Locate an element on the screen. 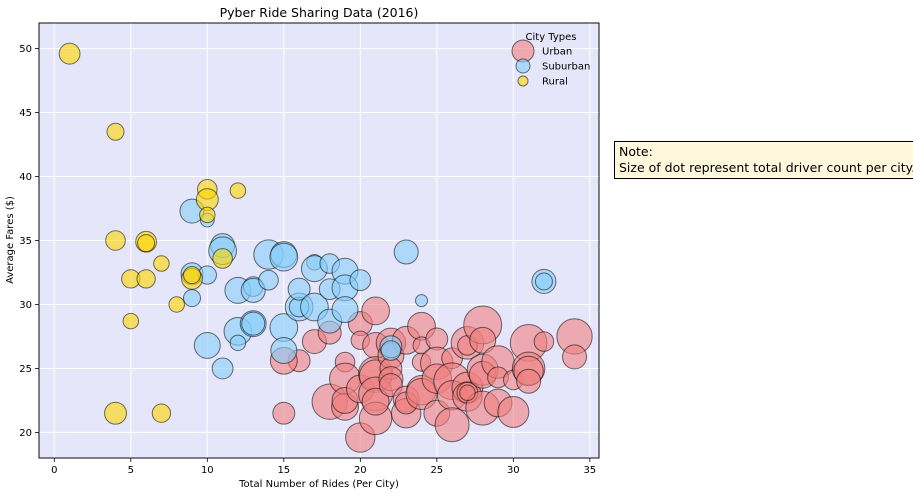 The width and height of the screenshot is (913, 496). x-axis: 0 5 10 15 20 25 30 35 is located at coordinates (323, 467).